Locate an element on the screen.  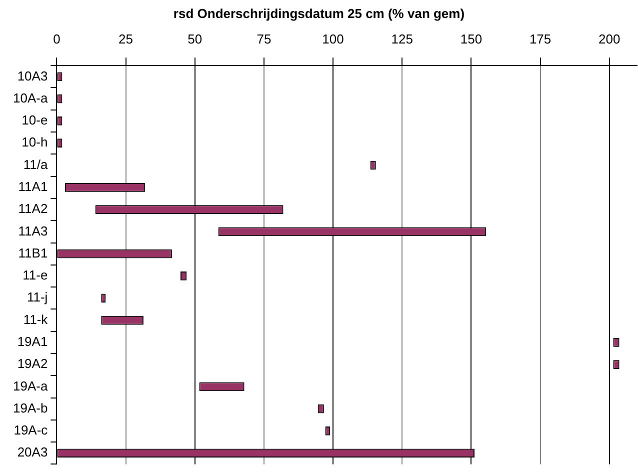
y-tick-label: 11/a is located at coordinates (35, 164).